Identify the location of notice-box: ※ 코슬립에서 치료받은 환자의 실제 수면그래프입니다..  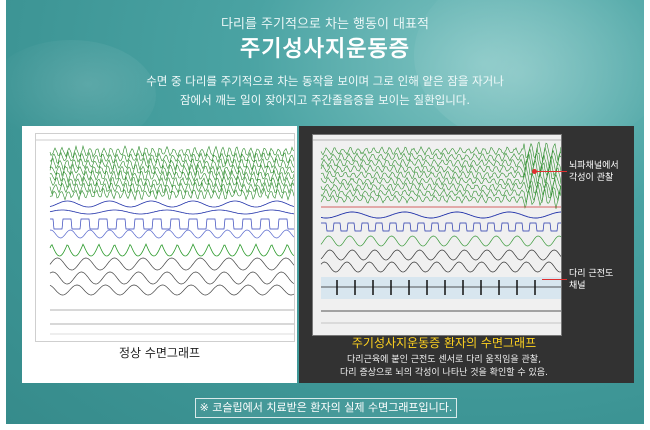
(326, 408).